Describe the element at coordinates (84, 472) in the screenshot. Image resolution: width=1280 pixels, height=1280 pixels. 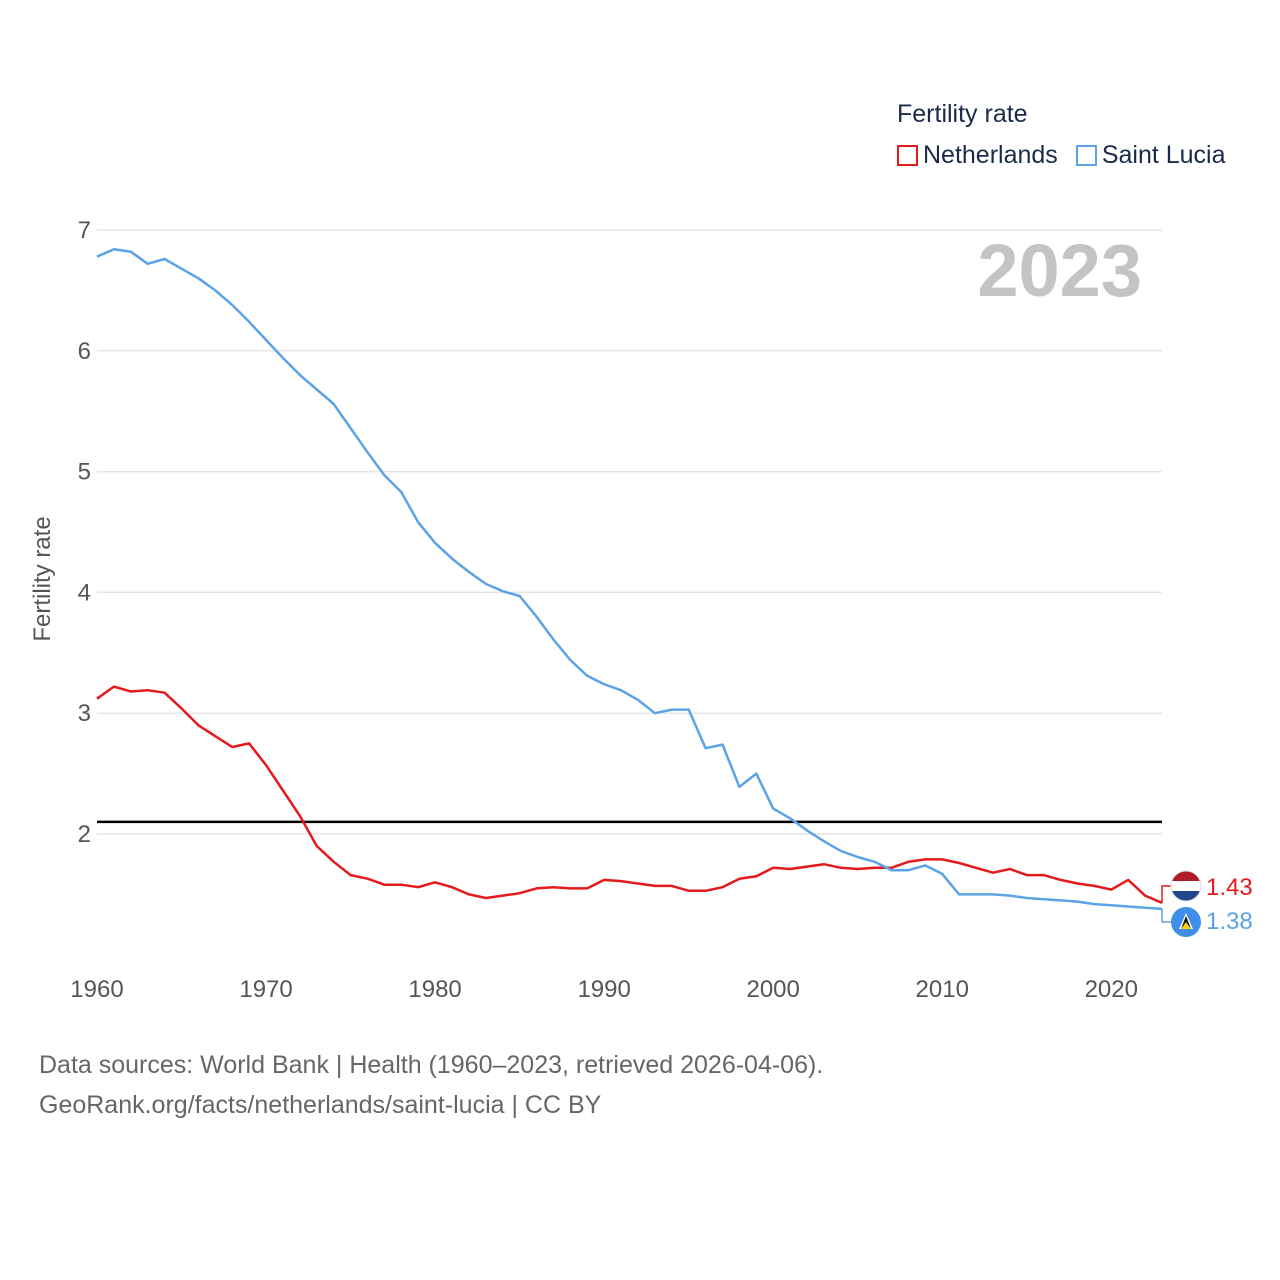
I see `y-tick-5: 5` at that location.